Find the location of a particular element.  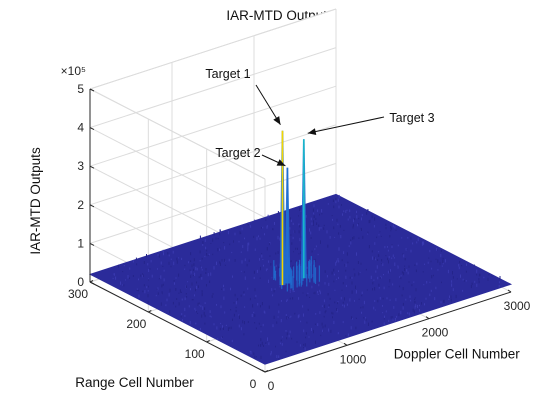

z-tick-label: 0 is located at coordinates (80, 282).